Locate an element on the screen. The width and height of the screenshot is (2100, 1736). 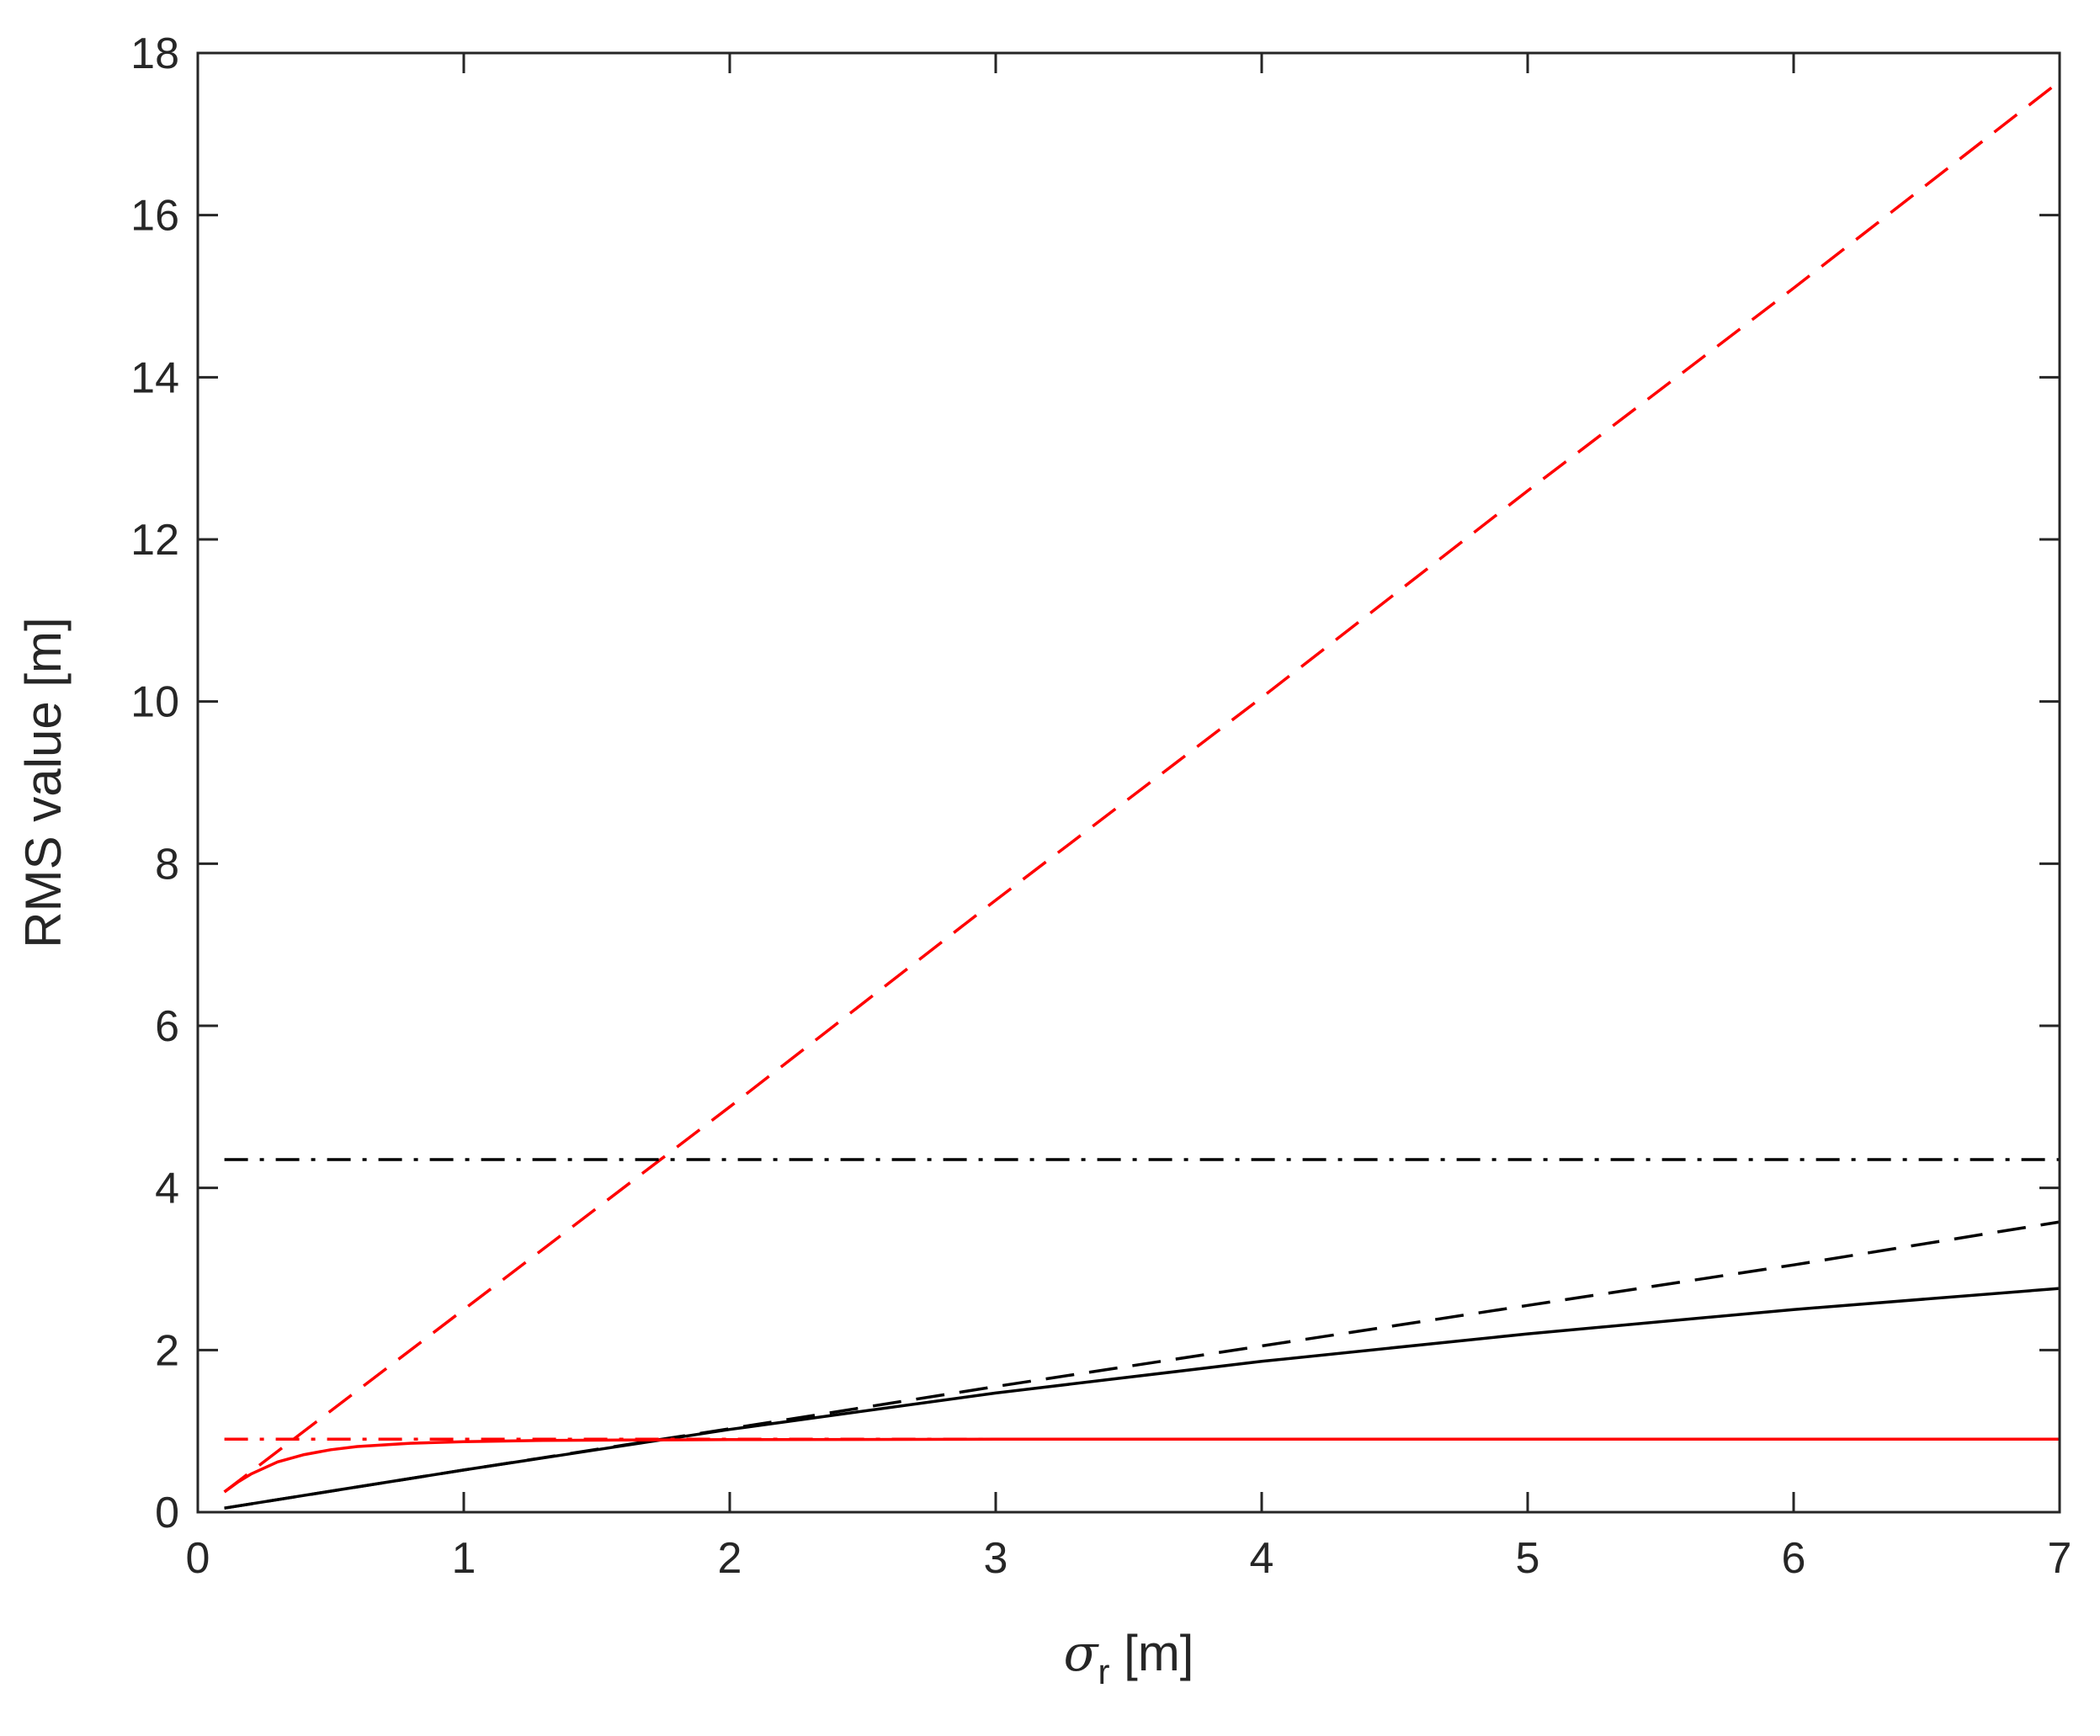
x-tick-label: 4 is located at coordinates (1262, 1558).